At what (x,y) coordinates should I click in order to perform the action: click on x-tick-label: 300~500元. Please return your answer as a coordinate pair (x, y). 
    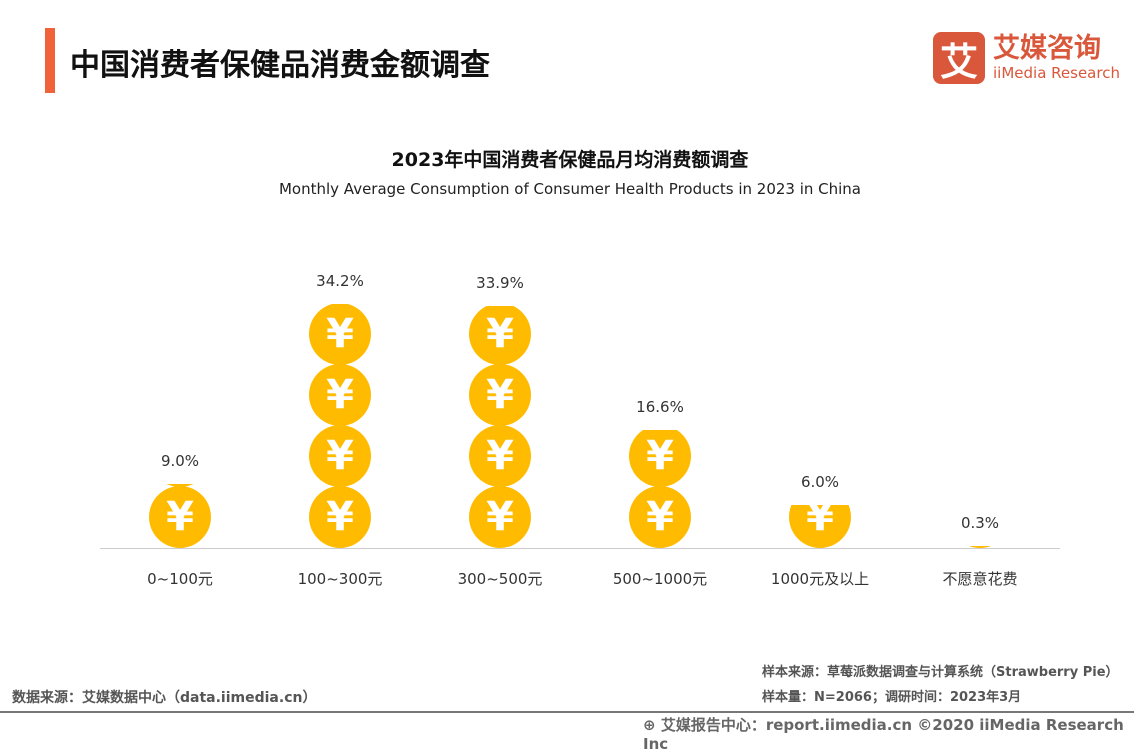
    Looking at the image, I should click on (500, 579).